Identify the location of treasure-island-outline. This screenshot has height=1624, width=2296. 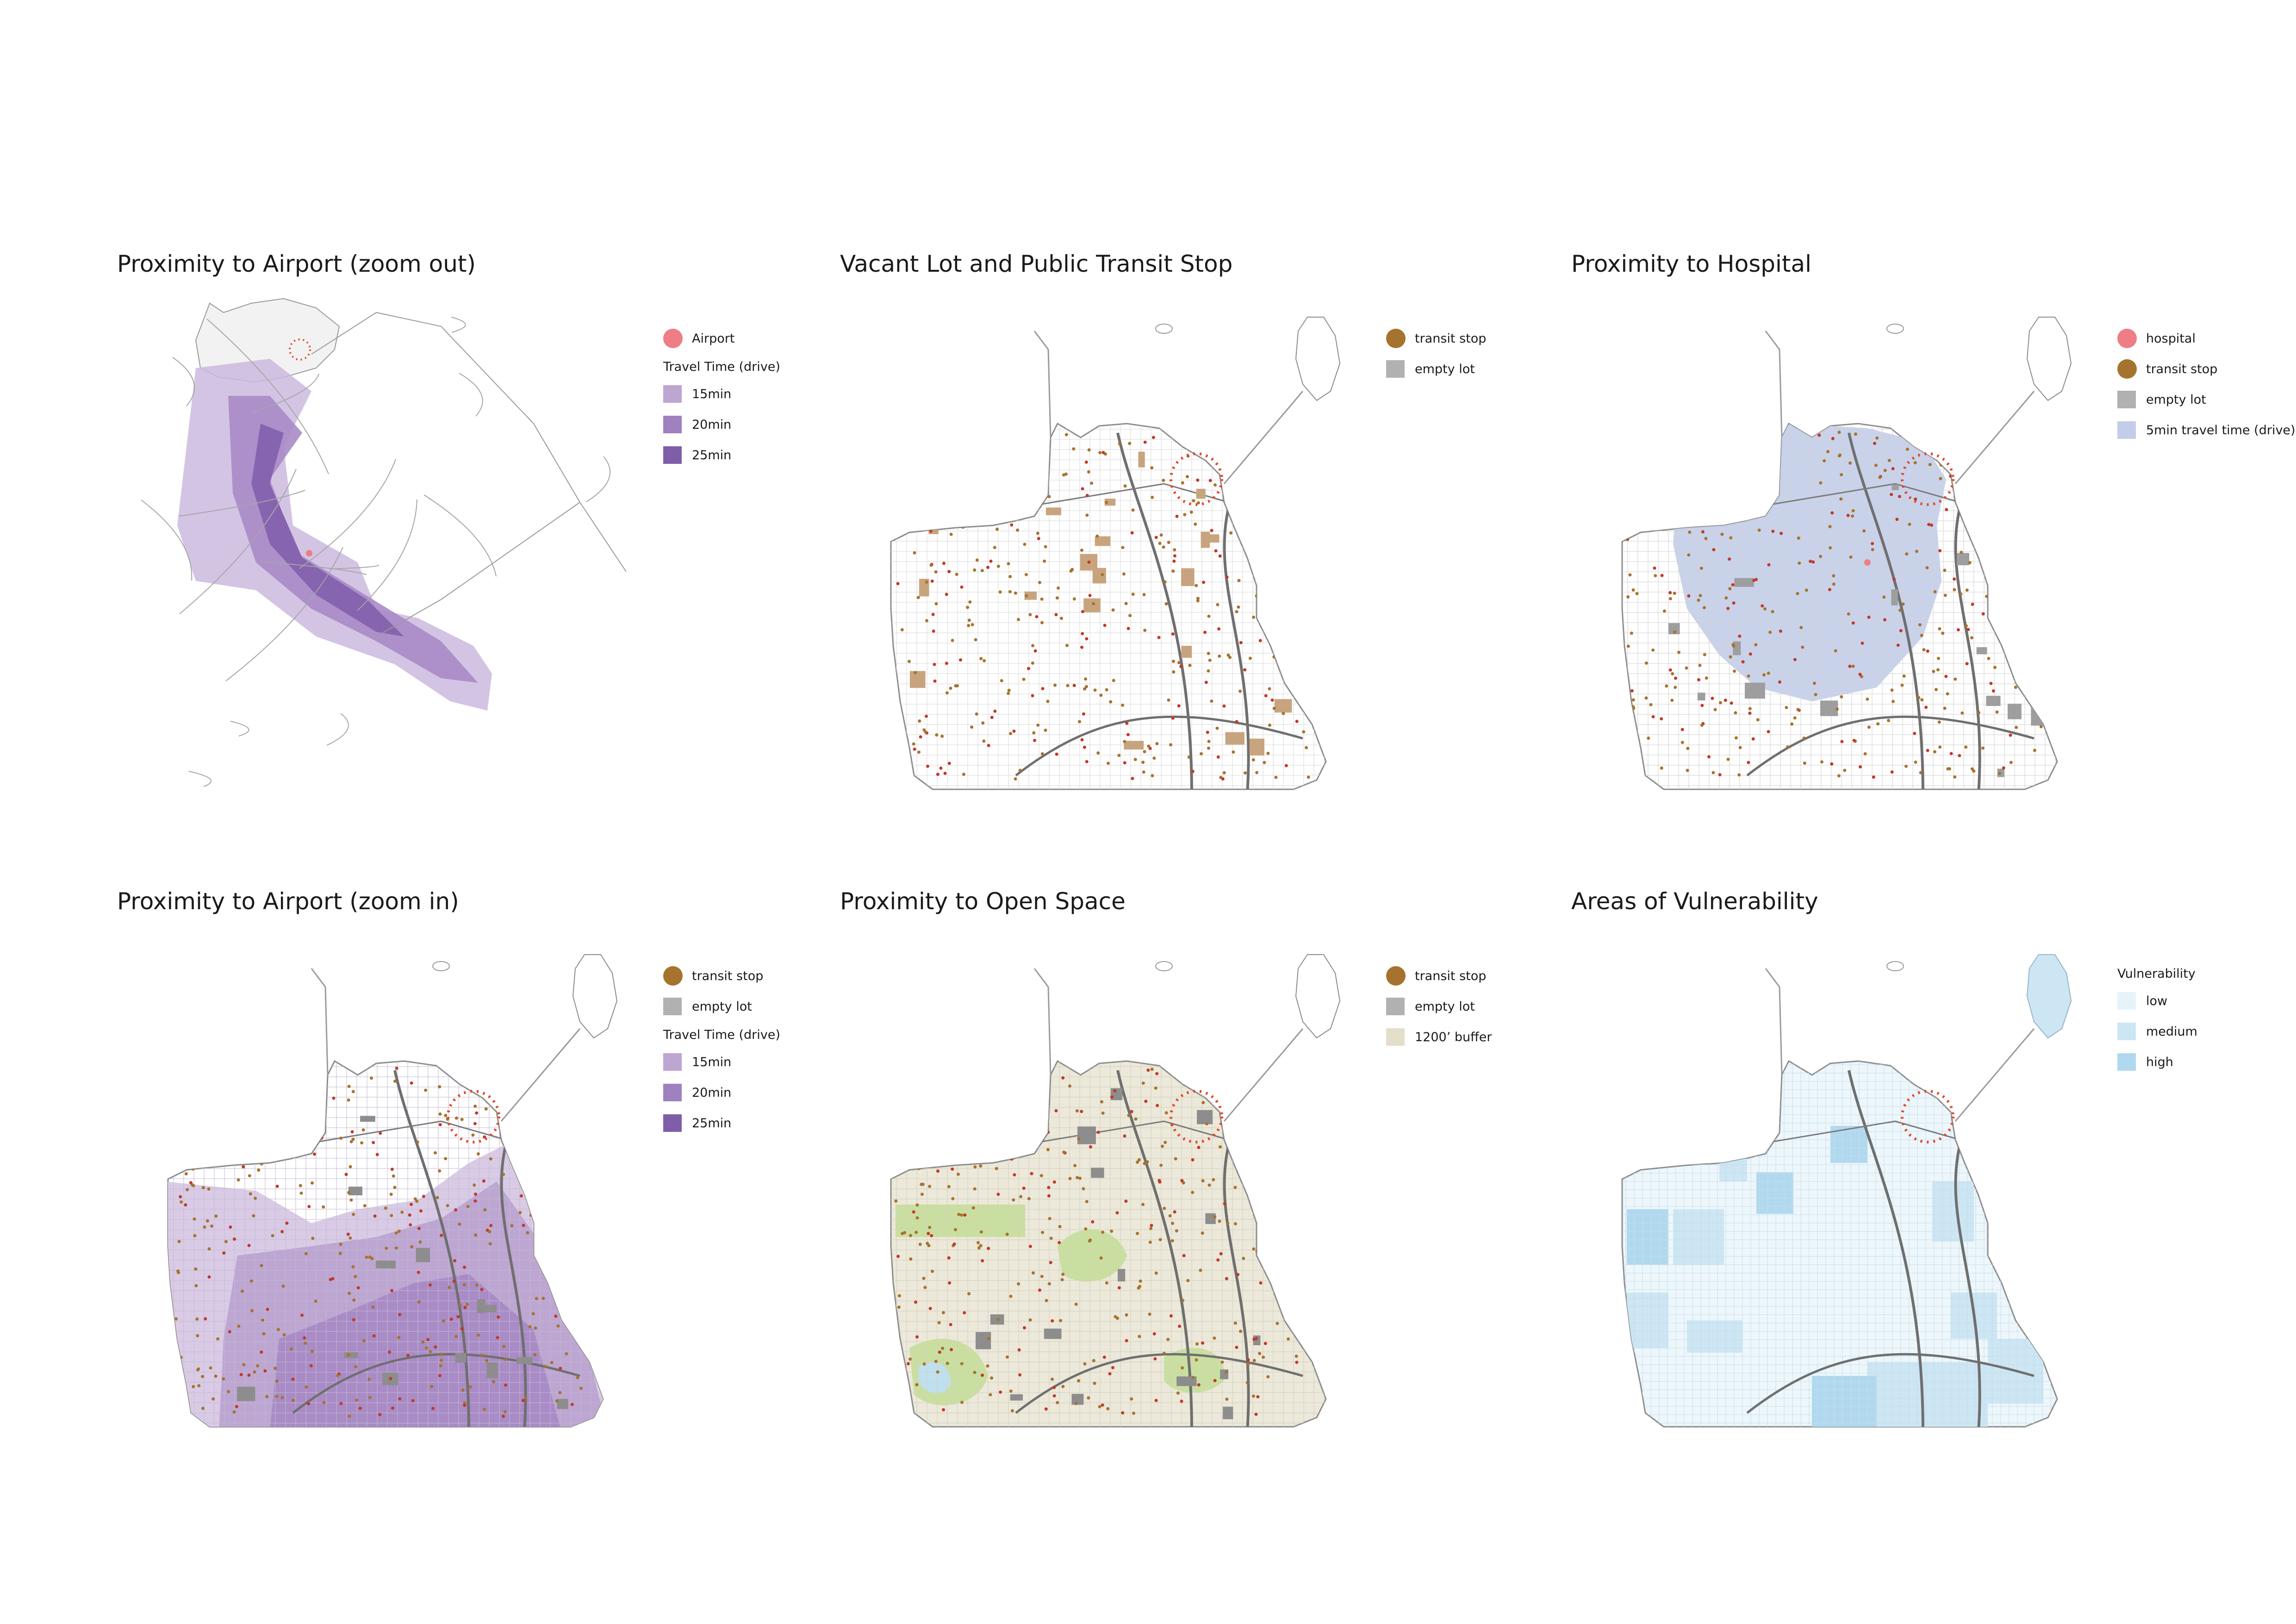
(1318, 359).